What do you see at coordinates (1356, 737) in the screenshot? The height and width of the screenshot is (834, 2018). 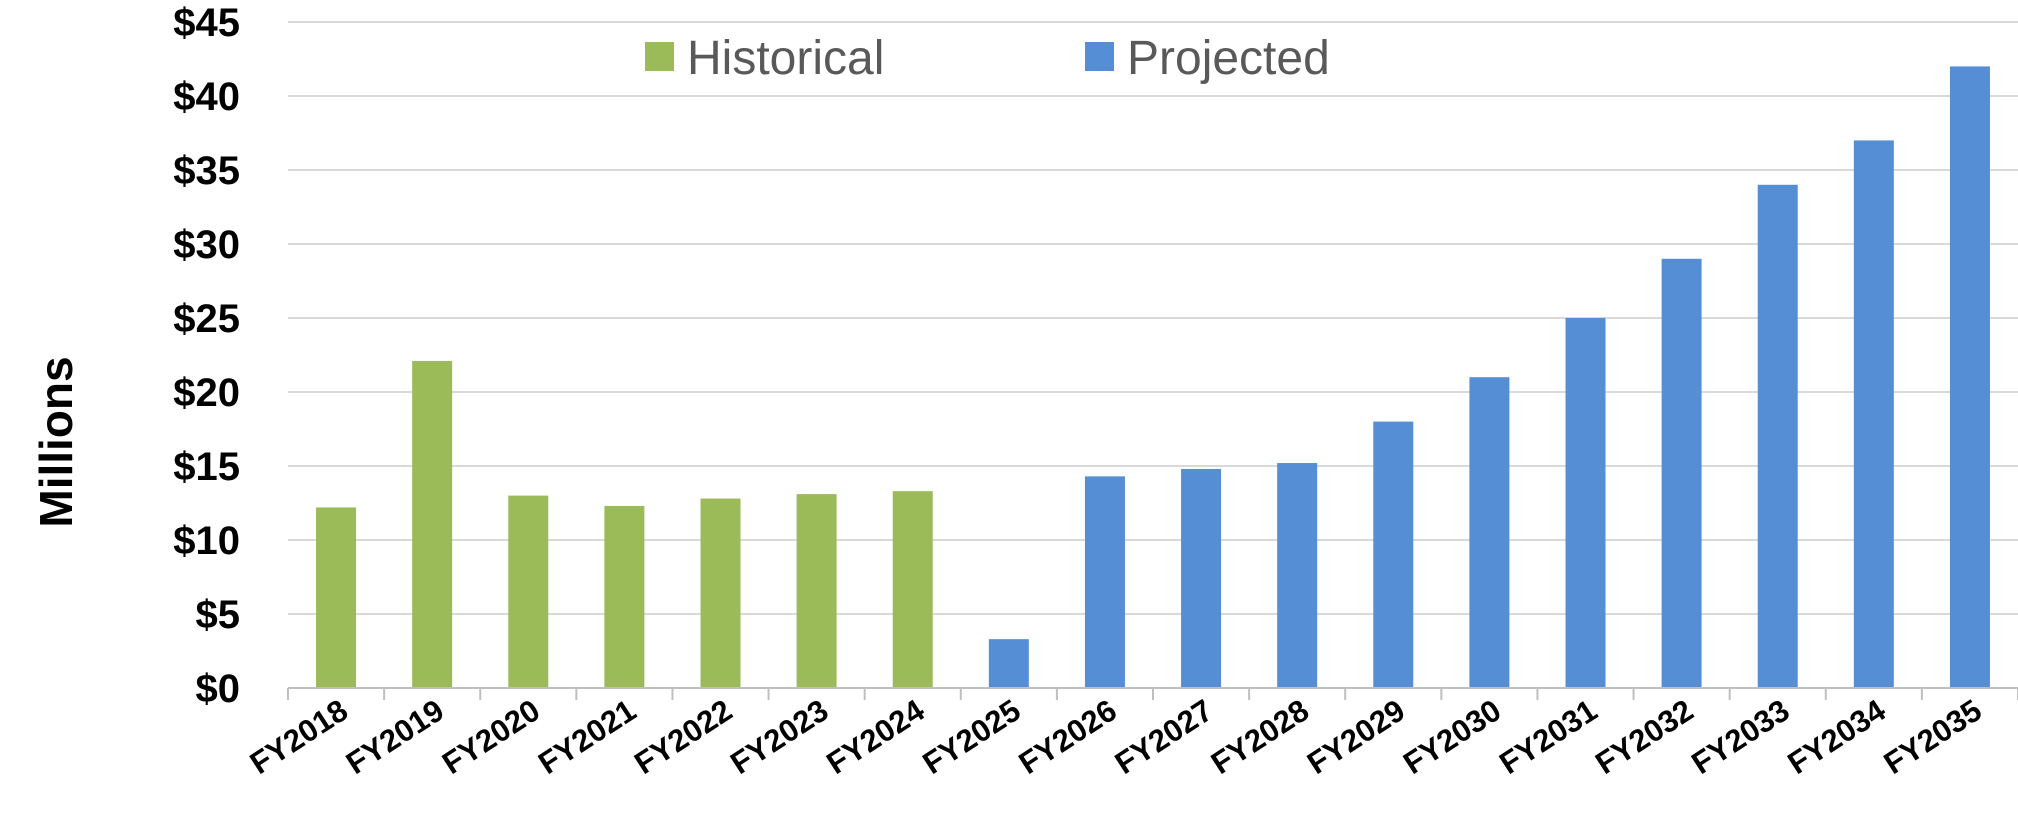 I see `x-tick-label: FY2029` at bounding box center [1356, 737].